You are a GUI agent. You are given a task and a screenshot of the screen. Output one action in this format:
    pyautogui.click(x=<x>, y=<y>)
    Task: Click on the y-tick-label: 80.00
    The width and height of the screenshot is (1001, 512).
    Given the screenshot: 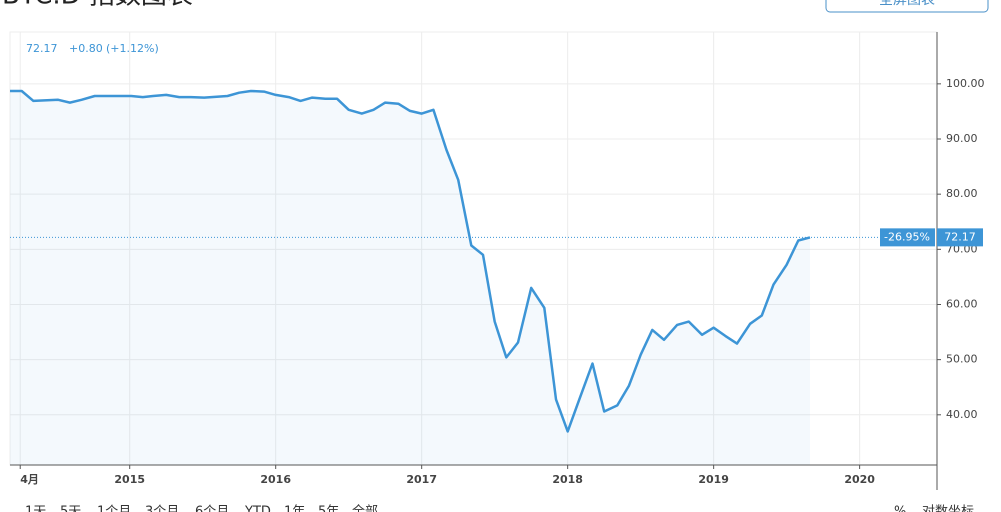 What is the action you would take?
    pyautogui.click(x=962, y=193)
    